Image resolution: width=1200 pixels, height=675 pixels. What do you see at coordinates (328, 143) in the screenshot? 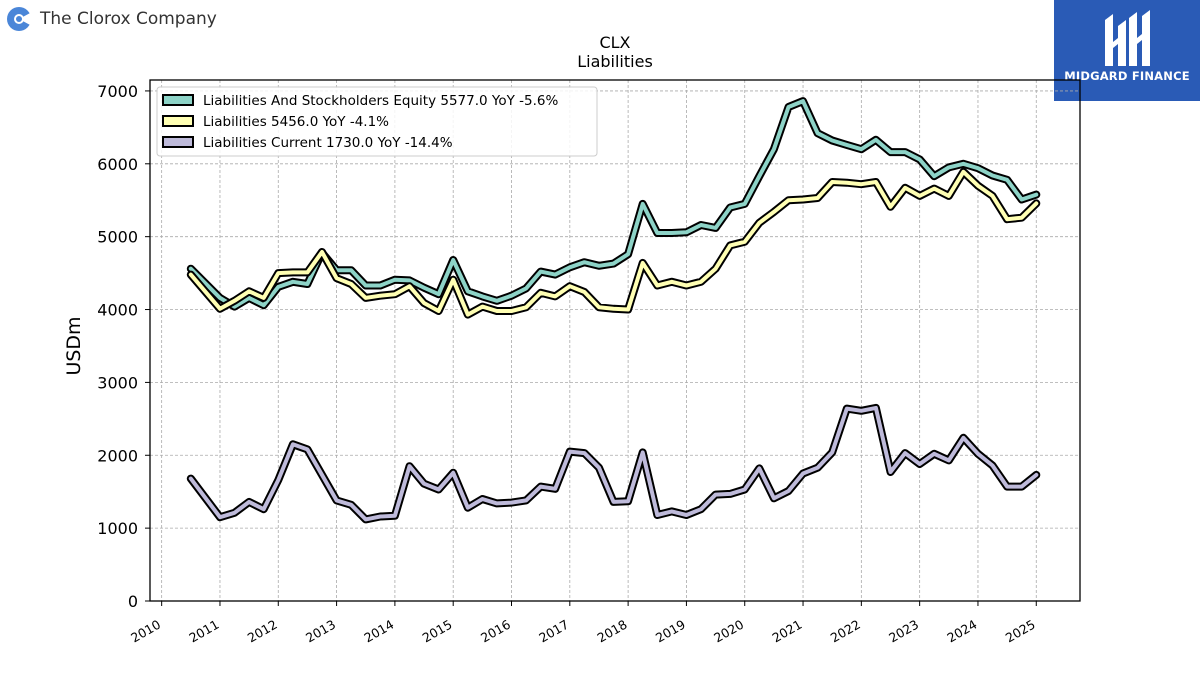
I see `legend-label: Liabilities Current 1730.0 YoY -14.4%` at bounding box center [328, 143].